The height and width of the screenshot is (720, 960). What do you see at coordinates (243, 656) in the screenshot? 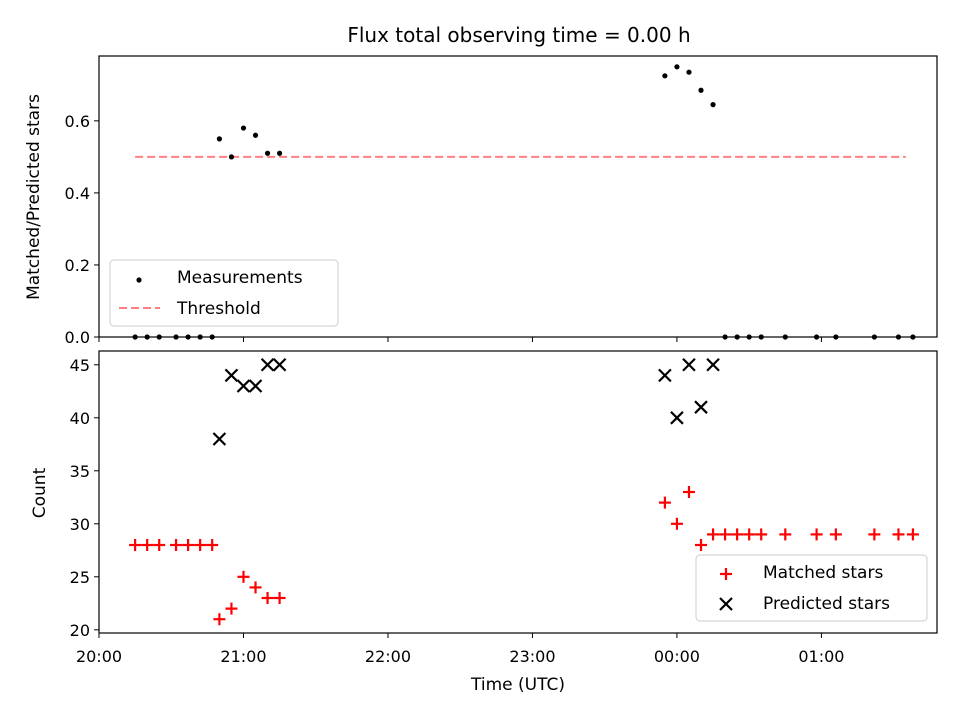
I see `x-tick-label: 21:00` at bounding box center [243, 656].